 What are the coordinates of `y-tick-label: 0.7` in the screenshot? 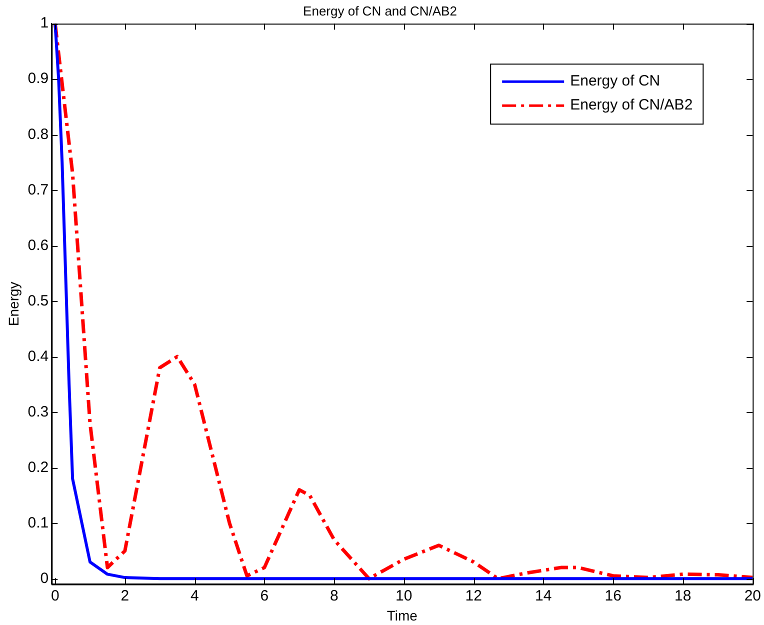 It's located at (38, 189).